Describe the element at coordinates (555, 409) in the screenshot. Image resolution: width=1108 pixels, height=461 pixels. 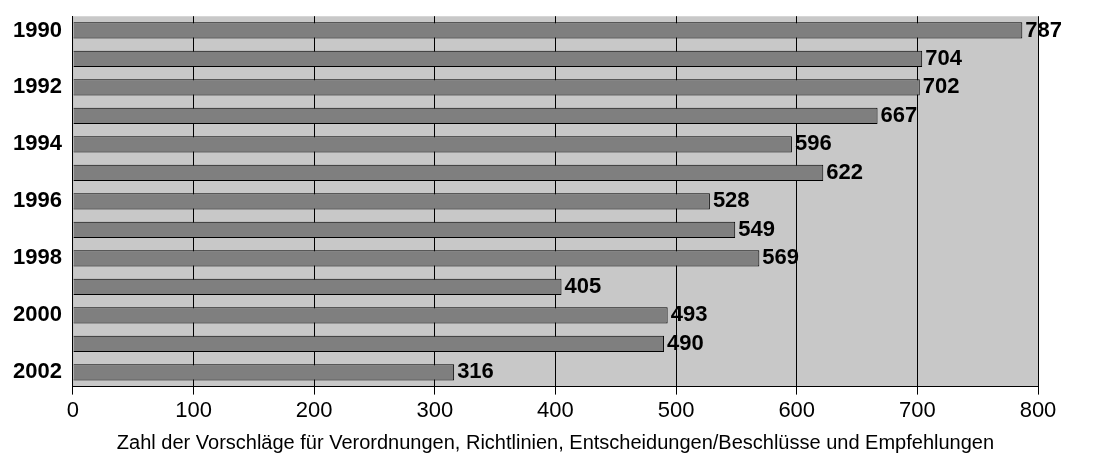
I see `x-tick-label: 400` at that location.